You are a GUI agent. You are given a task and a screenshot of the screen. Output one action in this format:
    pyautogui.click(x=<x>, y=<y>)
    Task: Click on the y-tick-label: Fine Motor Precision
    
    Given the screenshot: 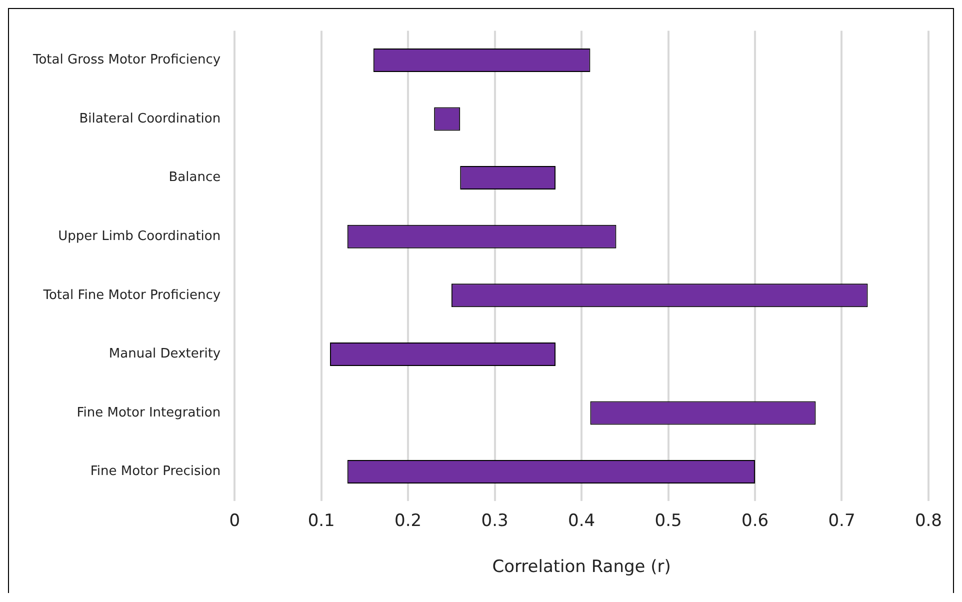 What is the action you would take?
    pyautogui.click(x=155, y=472)
    